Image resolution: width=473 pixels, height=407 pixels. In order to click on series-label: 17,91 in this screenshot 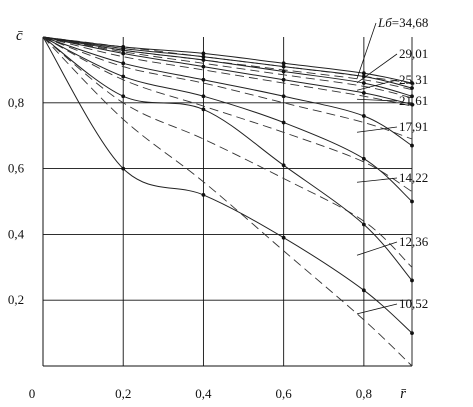, I will do `click(413, 126)`.